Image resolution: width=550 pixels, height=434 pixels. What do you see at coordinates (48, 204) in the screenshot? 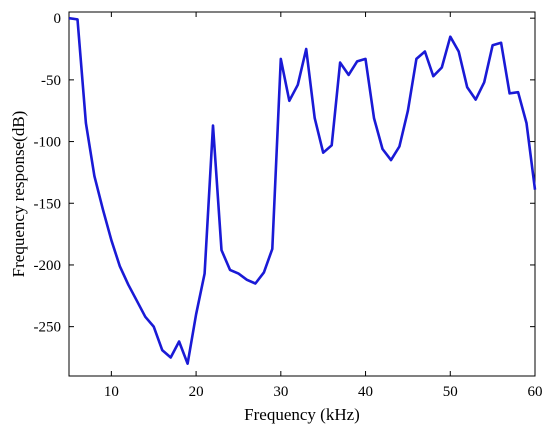
I see `y-tick-label: -150` at bounding box center [48, 204].